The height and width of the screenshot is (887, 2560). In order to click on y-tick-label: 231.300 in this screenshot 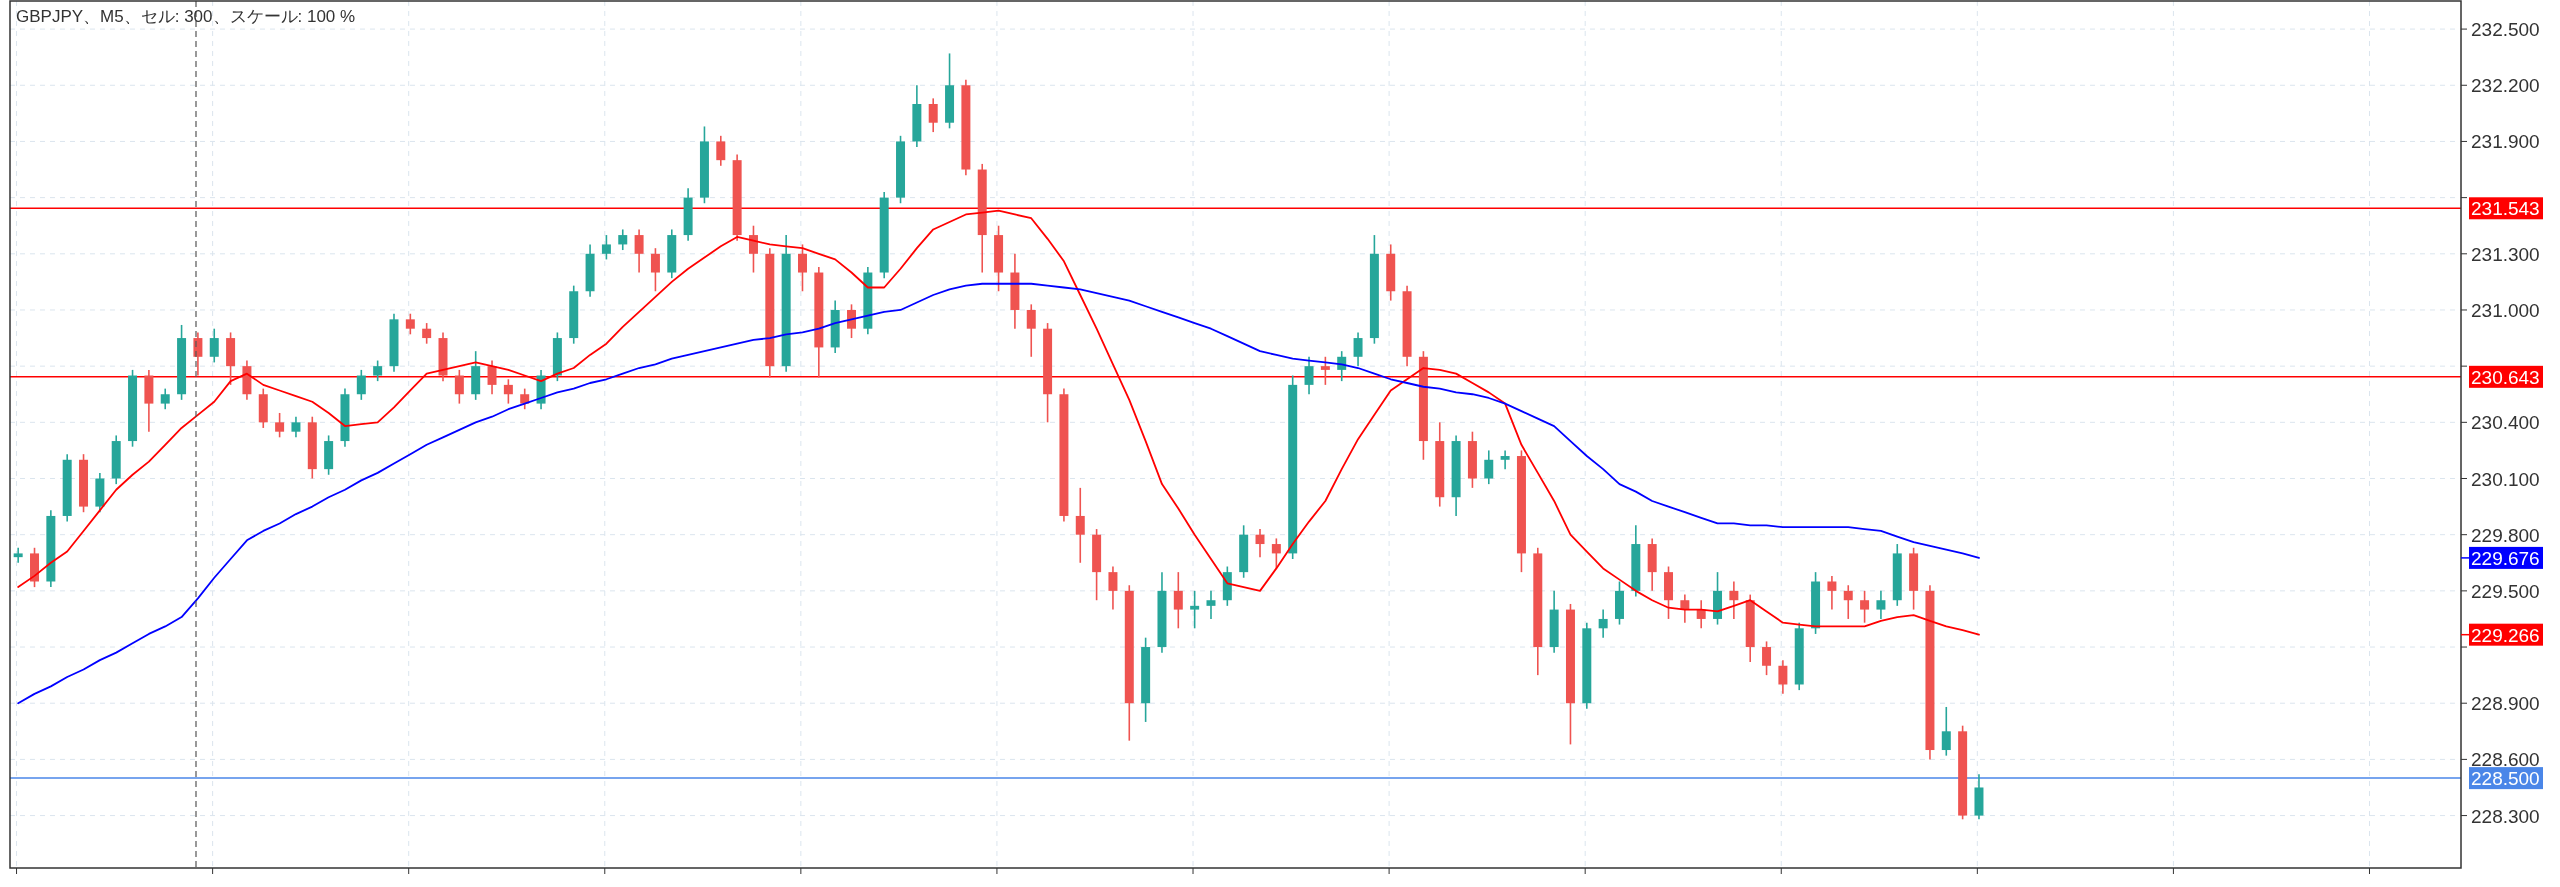, I will do `click(2505, 254)`.